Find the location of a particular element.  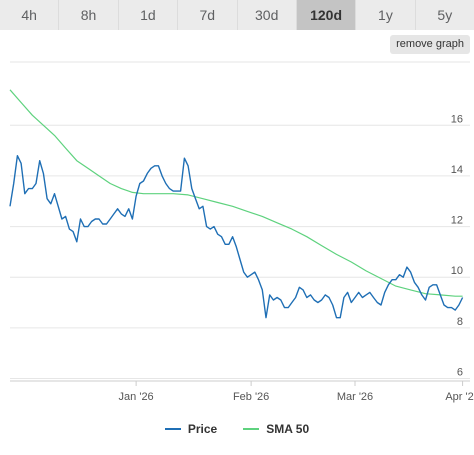

range-tab-7d: 7d is located at coordinates (208, 15).